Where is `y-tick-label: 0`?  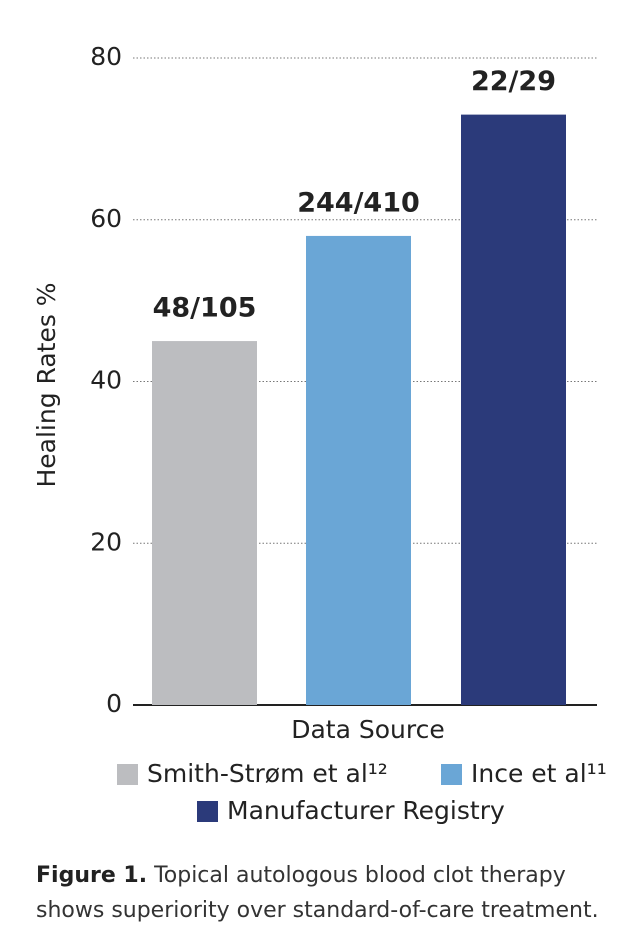
y-tick-label: 0 is located at coordinates (114, 703).